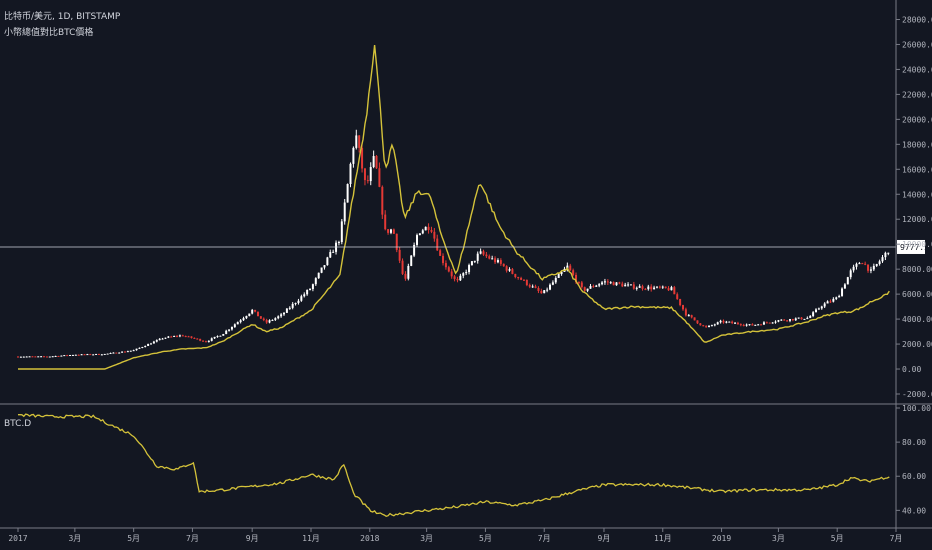 This screenshot has height=550, width=932. Describe the element at coordinates (455, 535) in the screenshot. I see `time-axis-ticks: 2017 3月 5月 7月 9月 11月 2018 3月 5月 7月 9月 11月 2019 3月 5月 7月` at that location.